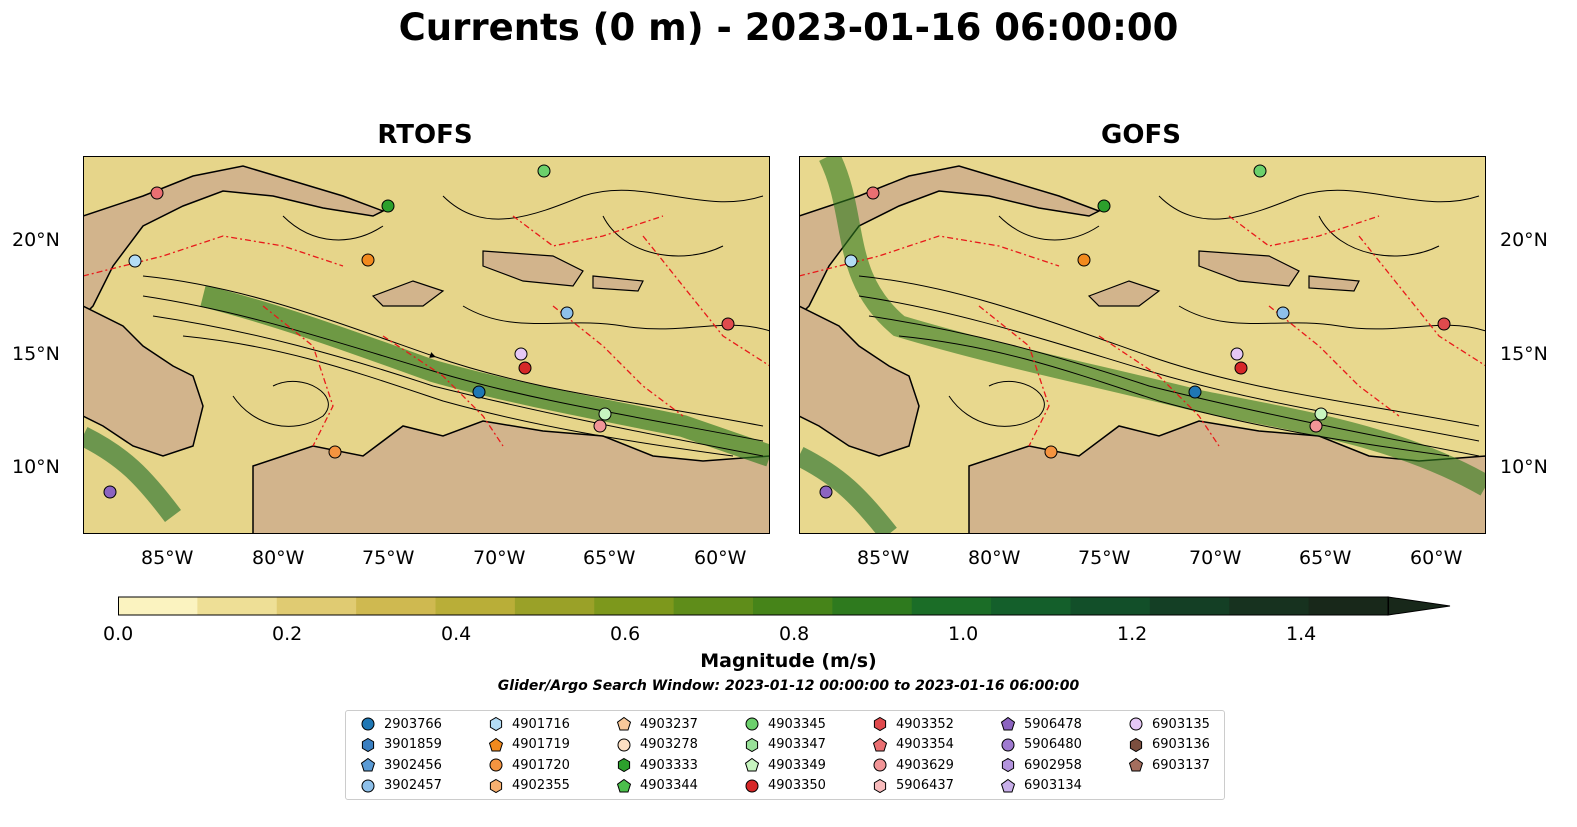 The image size is (1577, 827). I want to click on current-band-pacific, so click(129, 475).